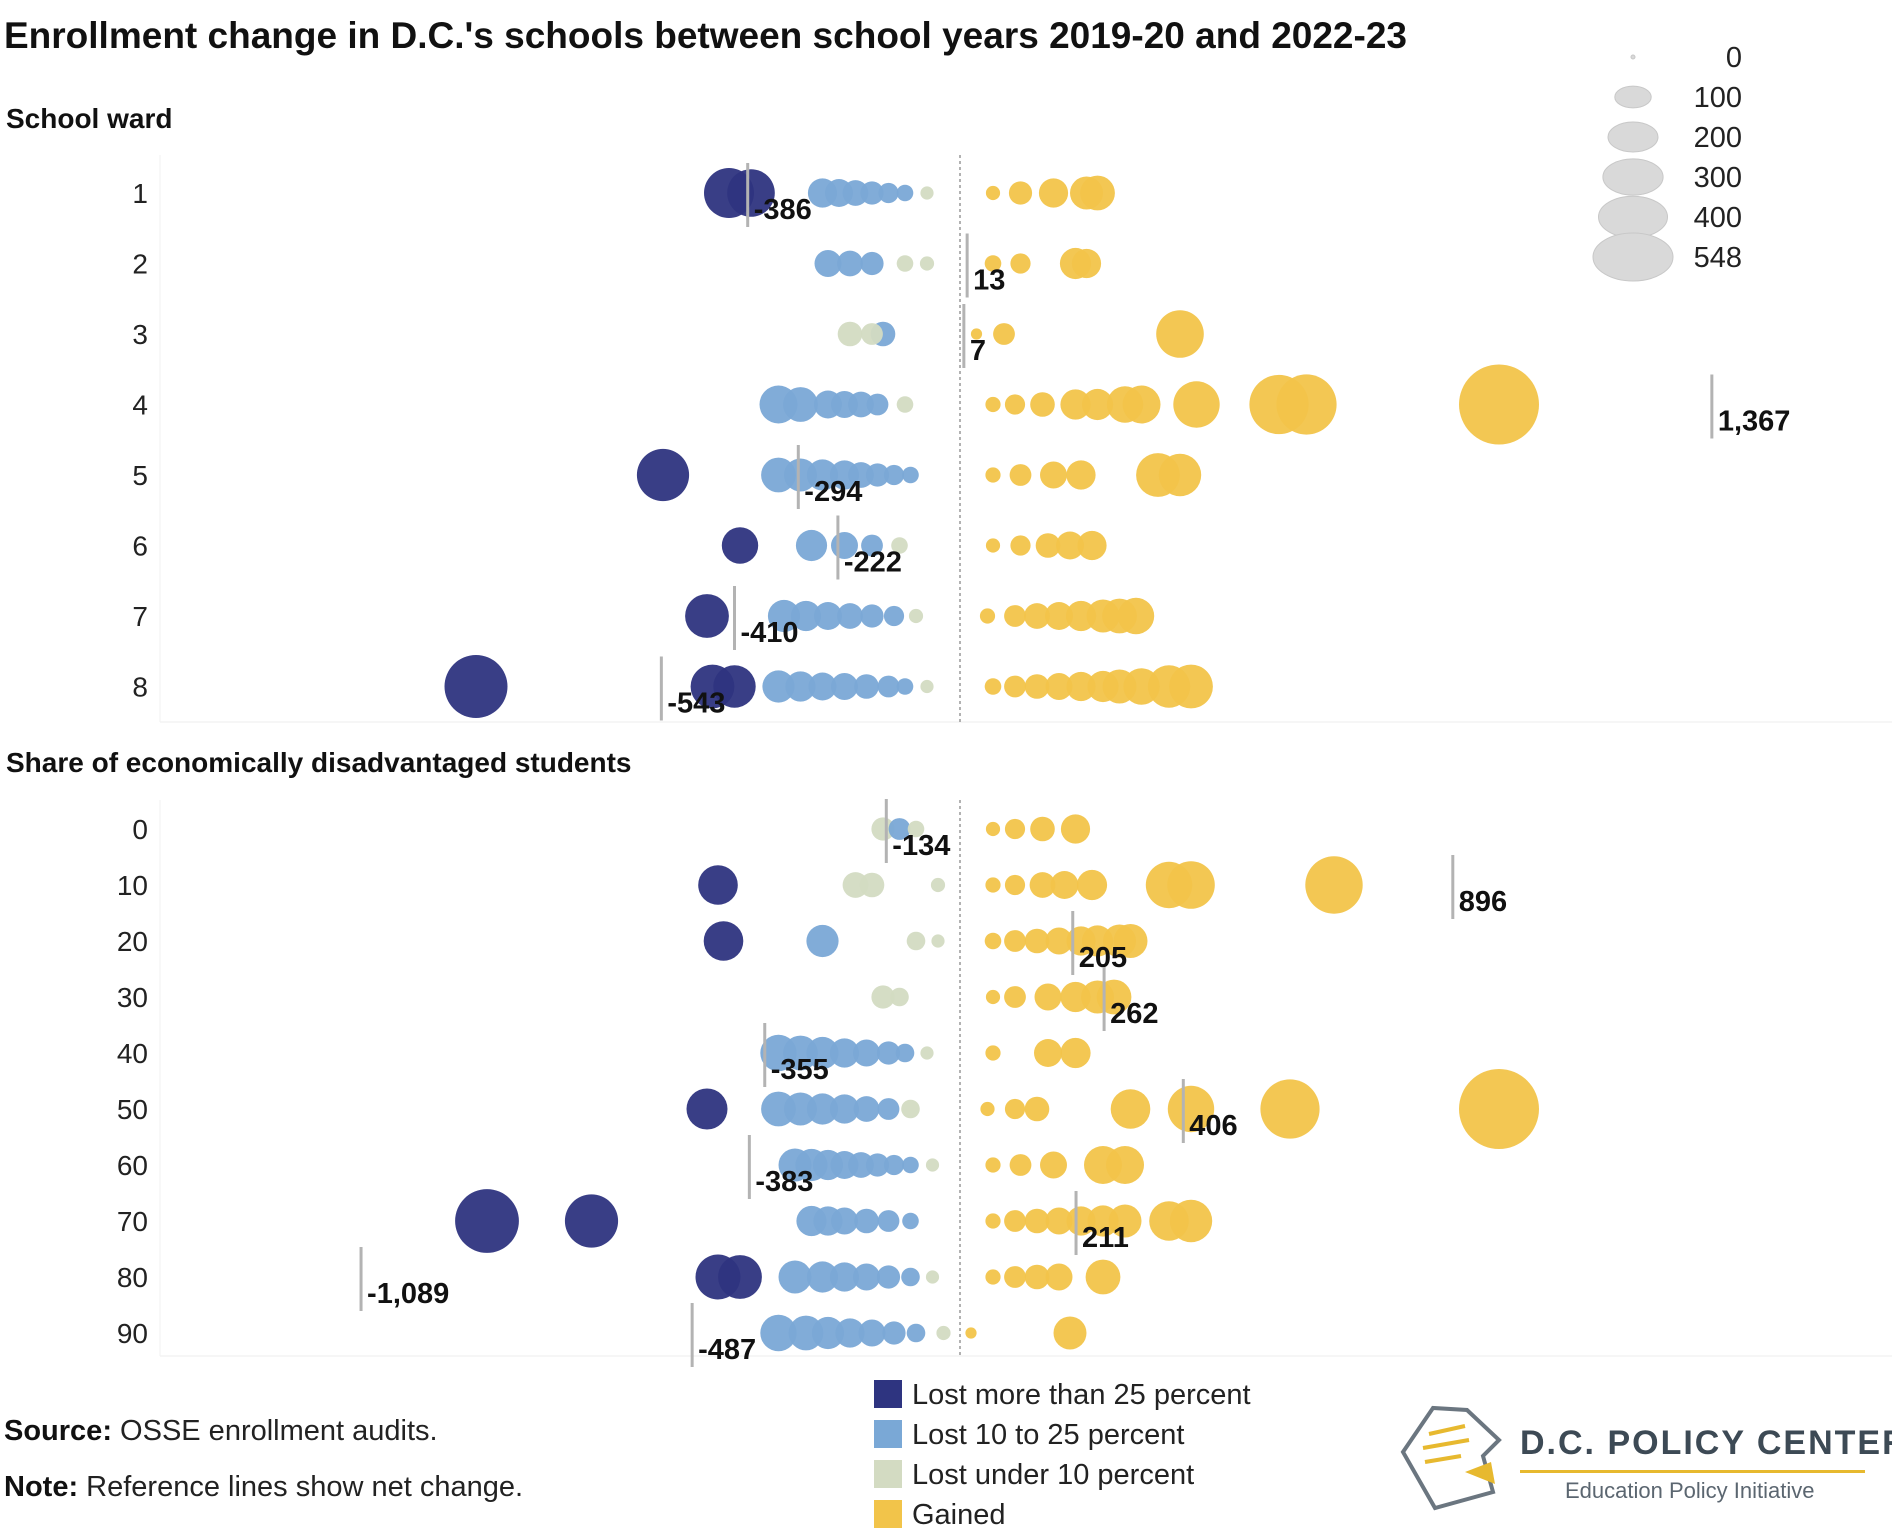 The height and width of the screenshot is (1534, 1892). I want to click on row-label: 80, so click(132, 1277).